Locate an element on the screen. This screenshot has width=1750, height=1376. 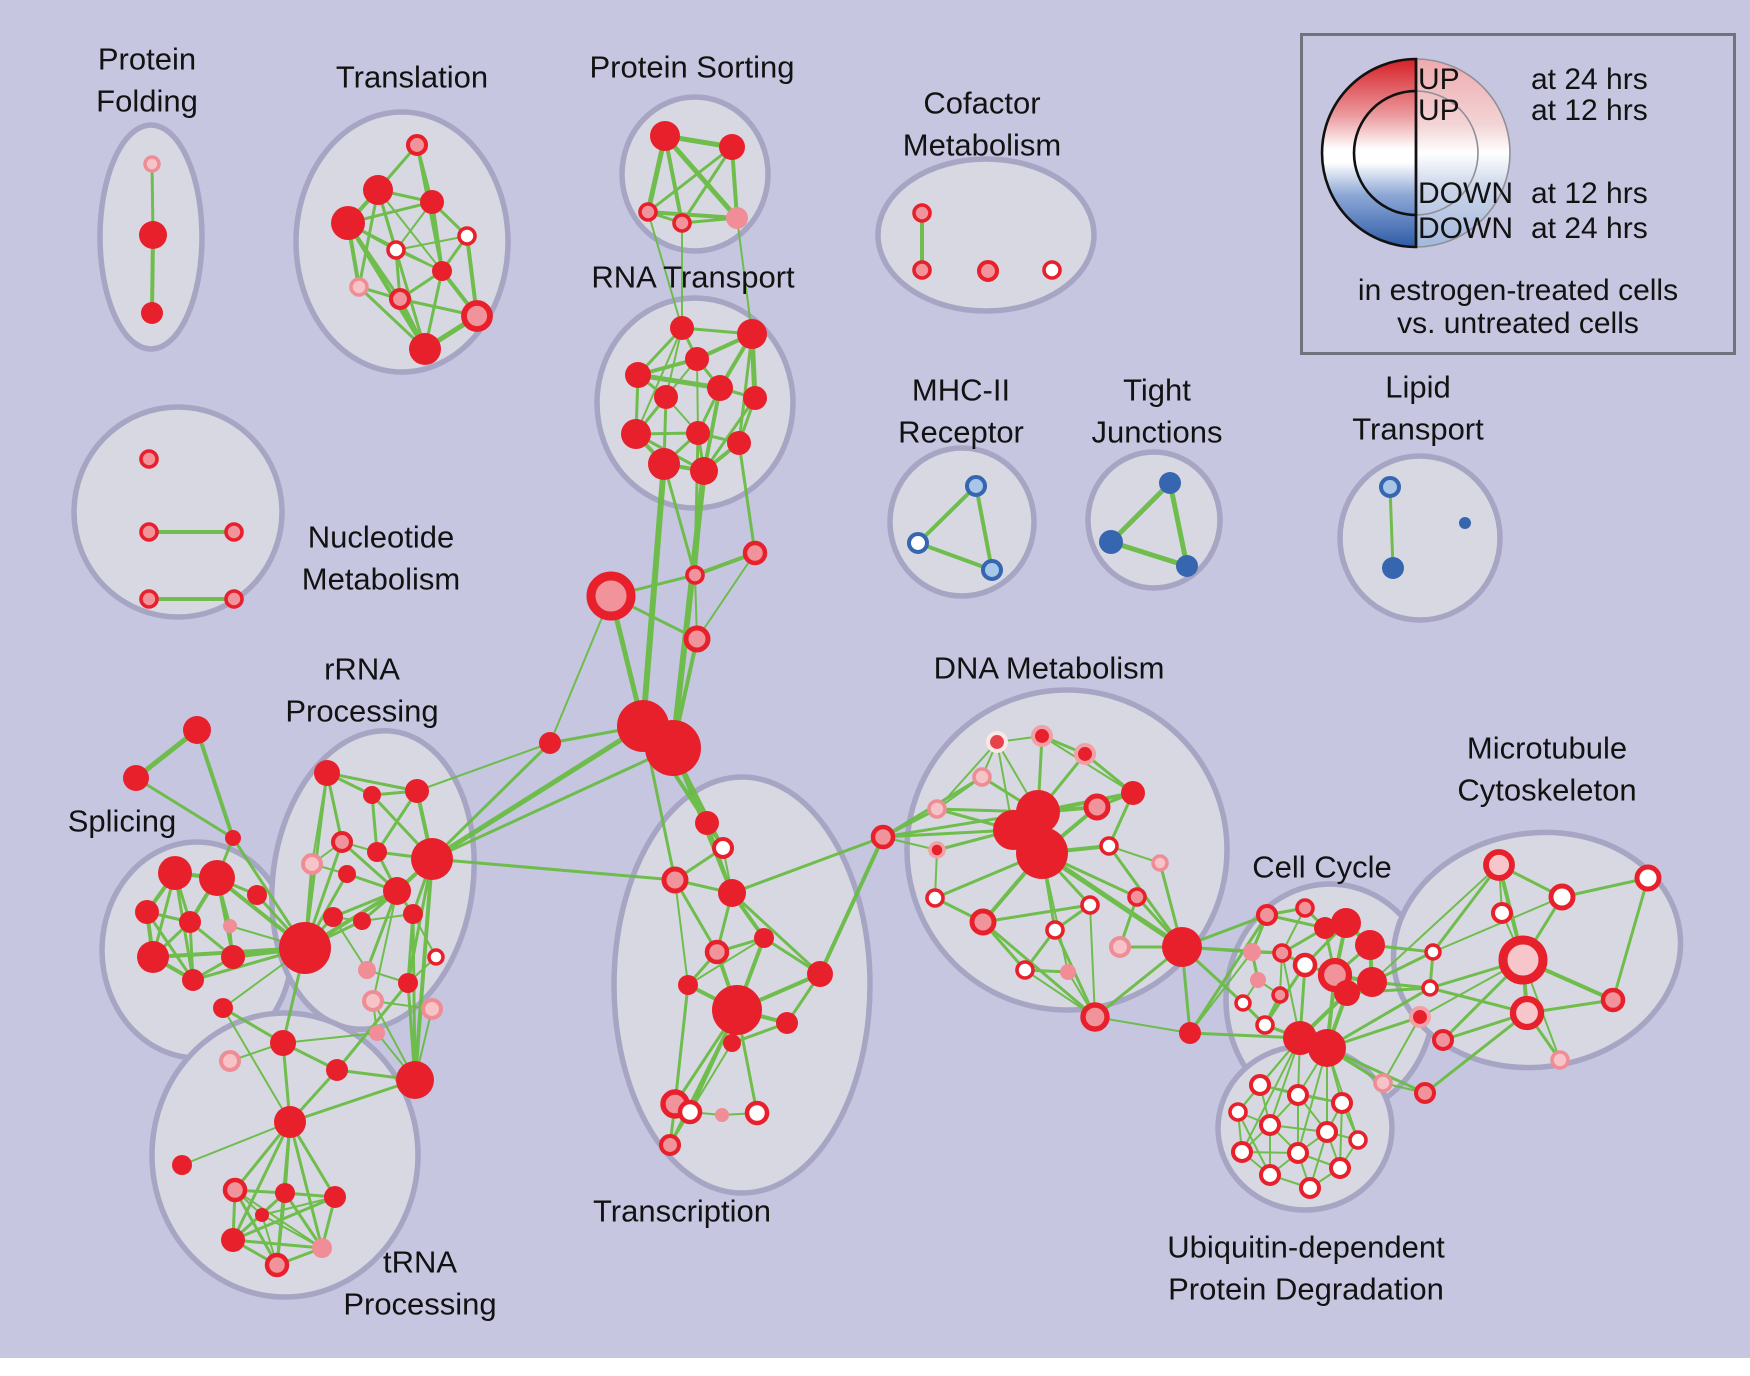
cluster-label-cell-cycle-line0: Cell Cycle is located at coordinates (1322, 867).